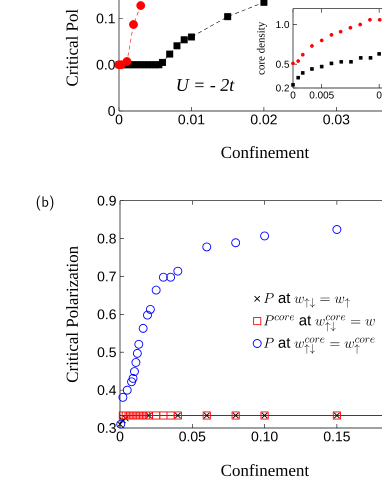  I want to click on y-tick-label: 0.7, so click(107, 277).